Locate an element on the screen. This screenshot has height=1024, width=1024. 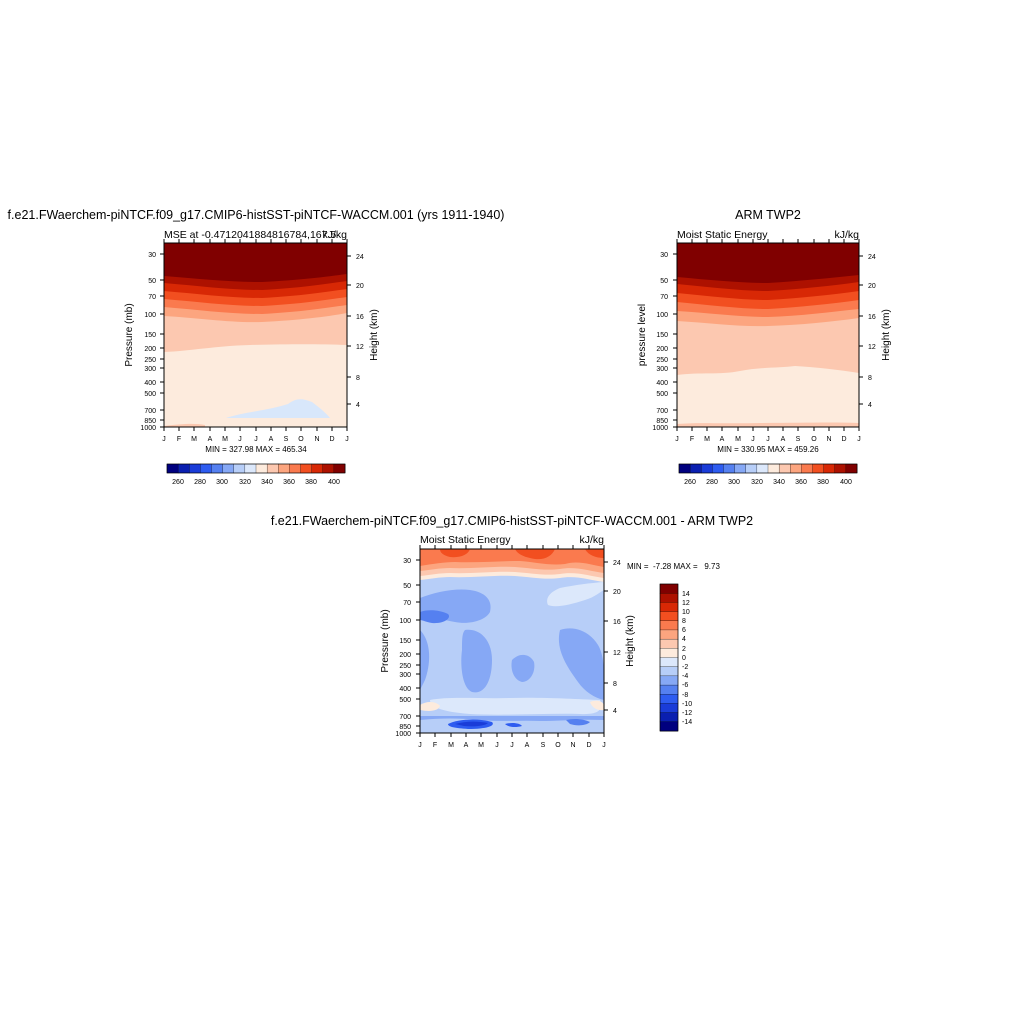
colorbar: 260 280 300 320 340 360 380 400 is located at coordinates (256, 474).